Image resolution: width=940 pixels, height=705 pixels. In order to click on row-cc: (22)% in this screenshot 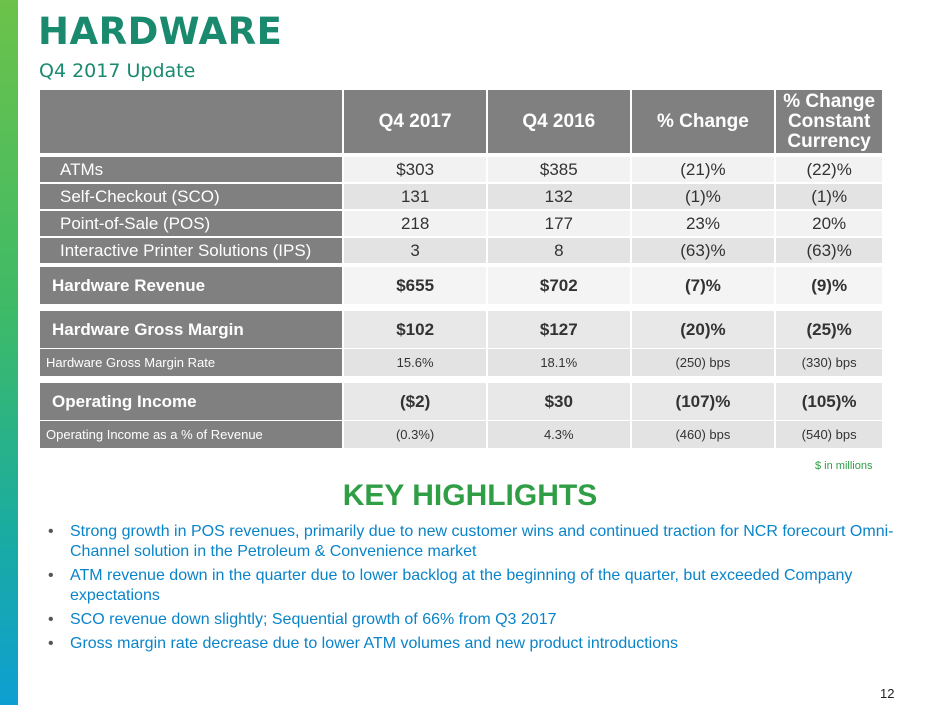, I will do `click(829, 169)`.